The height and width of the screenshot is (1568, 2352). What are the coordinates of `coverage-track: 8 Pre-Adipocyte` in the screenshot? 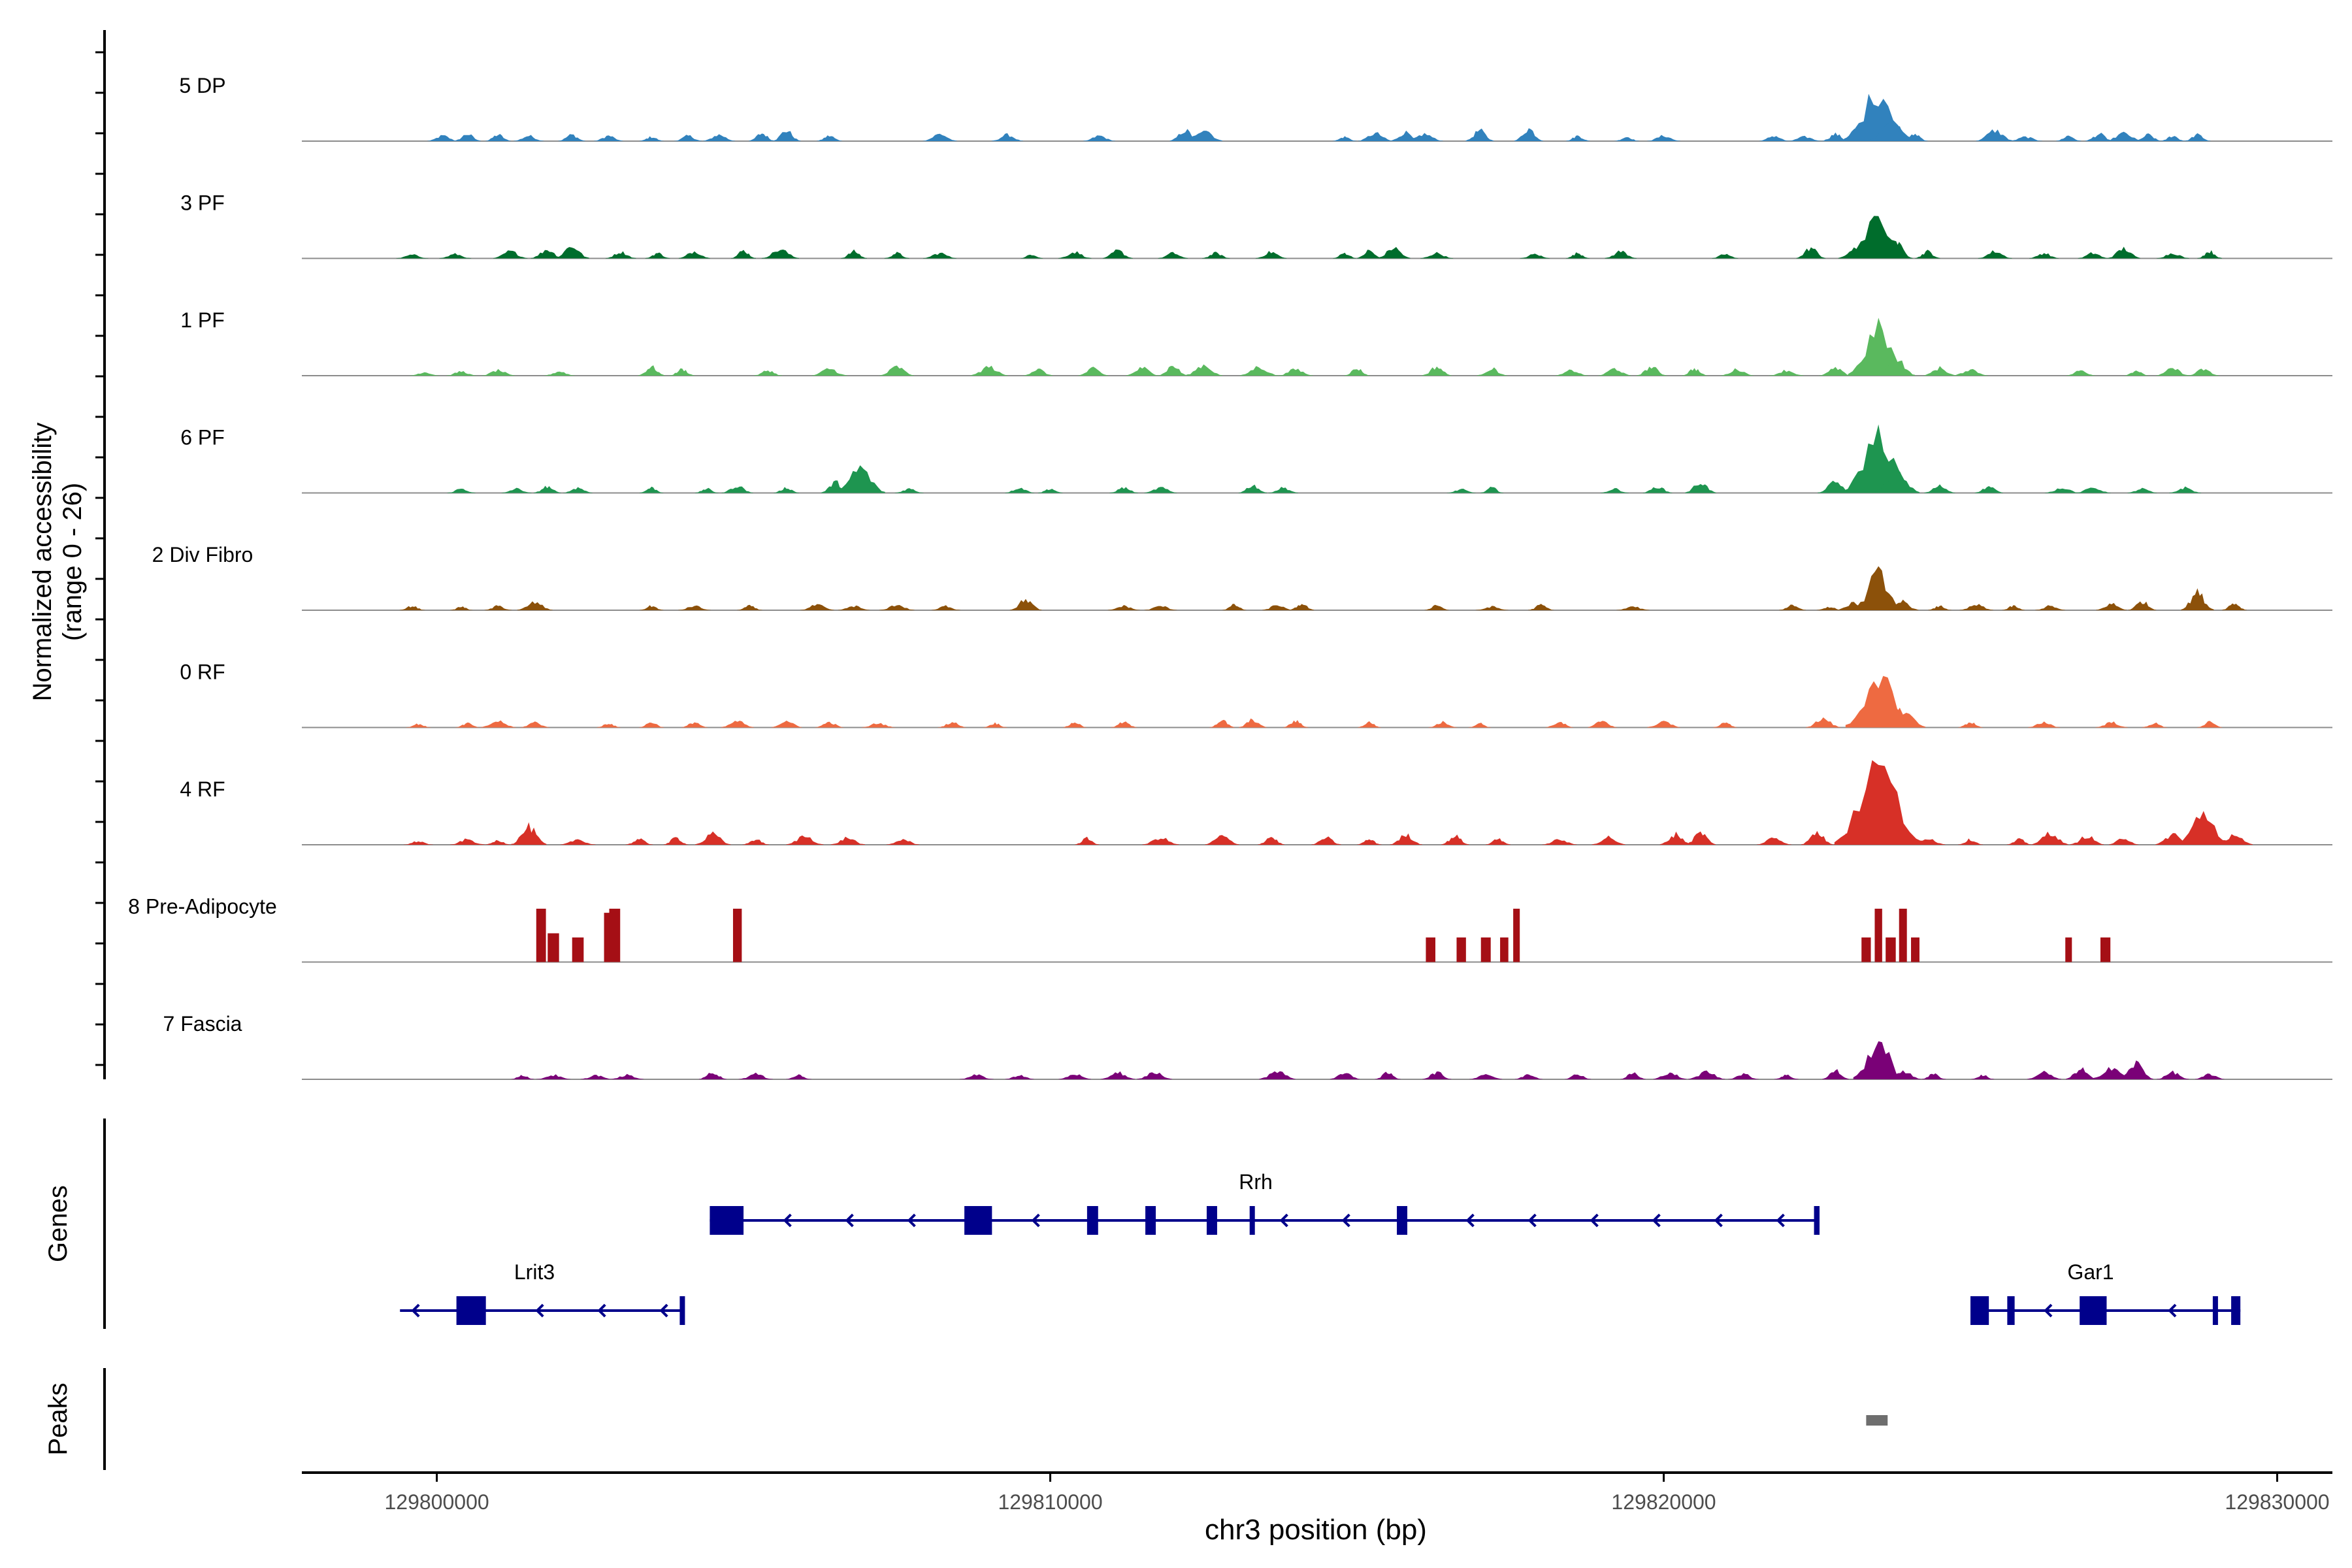 It's located at (1230, 929).